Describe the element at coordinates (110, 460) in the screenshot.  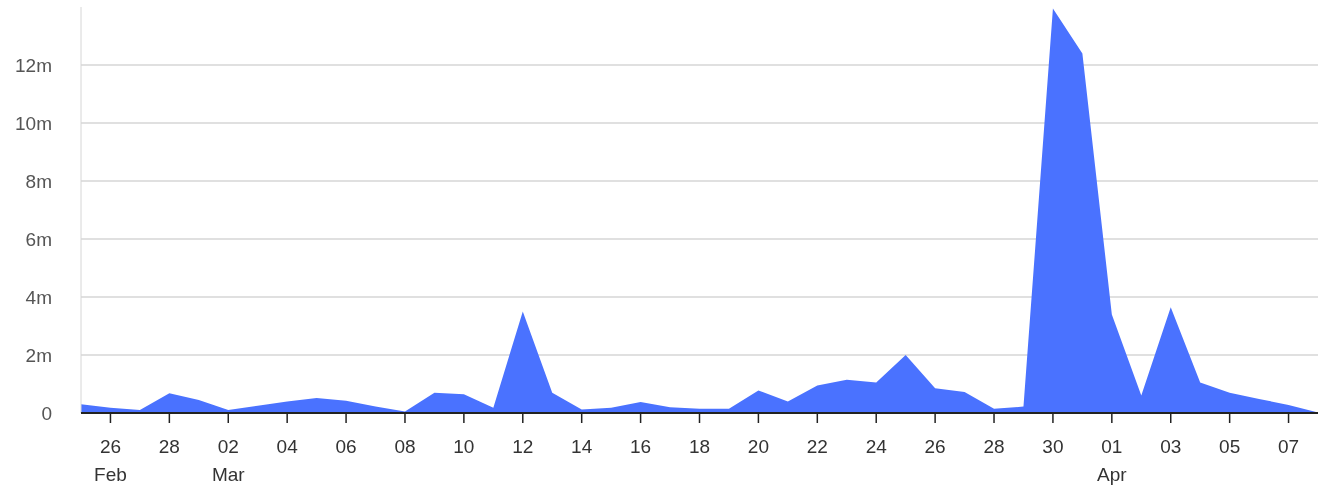
I see `x-tick-label: 26 Feb` at that location.